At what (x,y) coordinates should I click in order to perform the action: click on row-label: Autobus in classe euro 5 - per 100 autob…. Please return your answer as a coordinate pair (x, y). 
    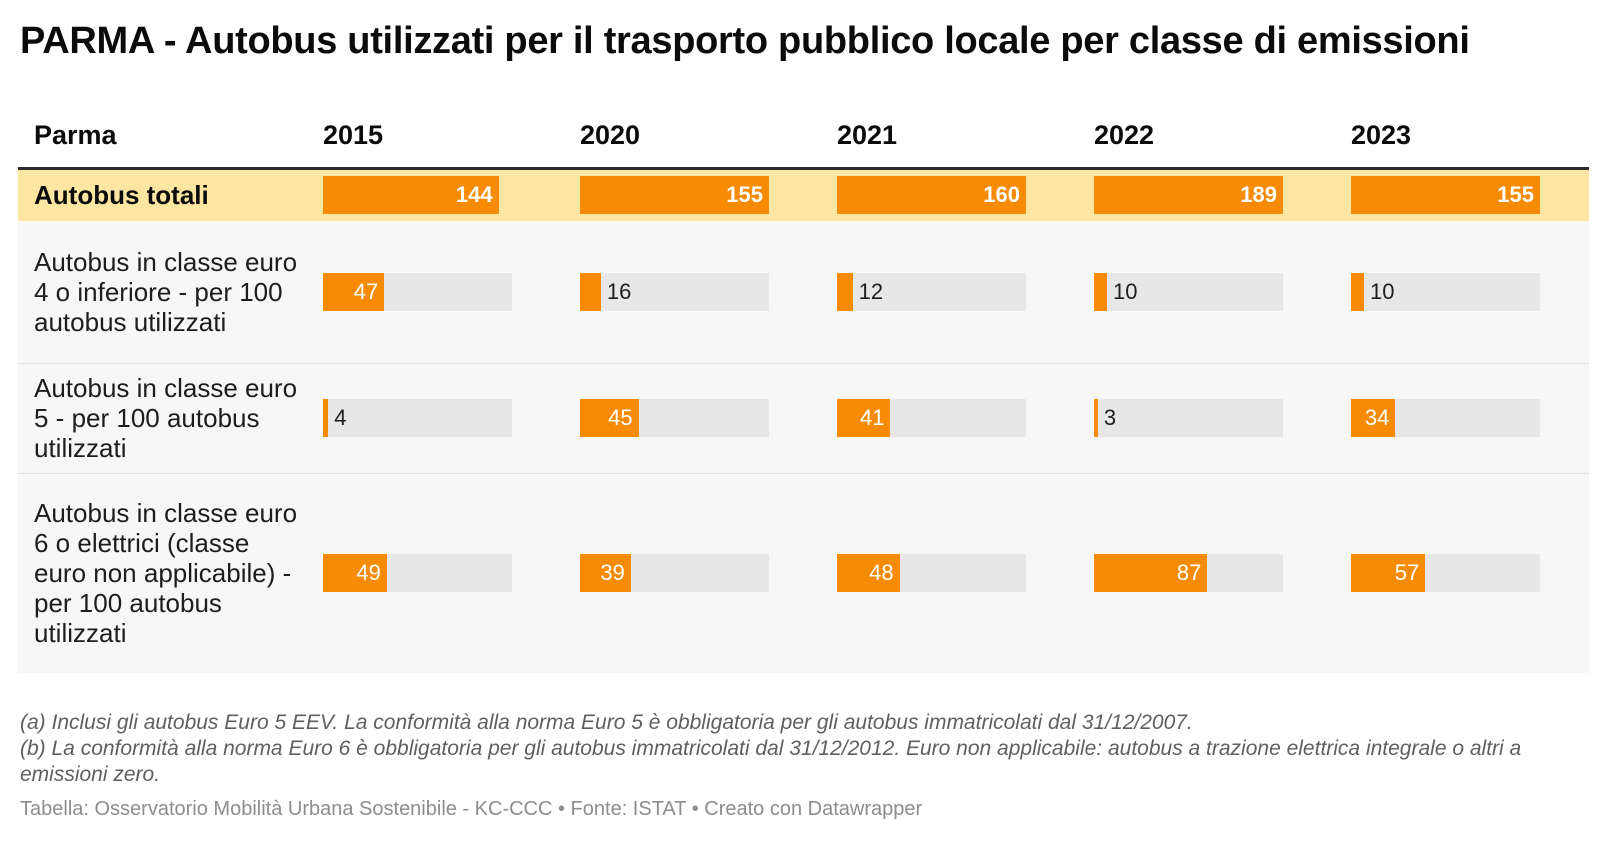
    Looking at the image, I should click on (161, 418).